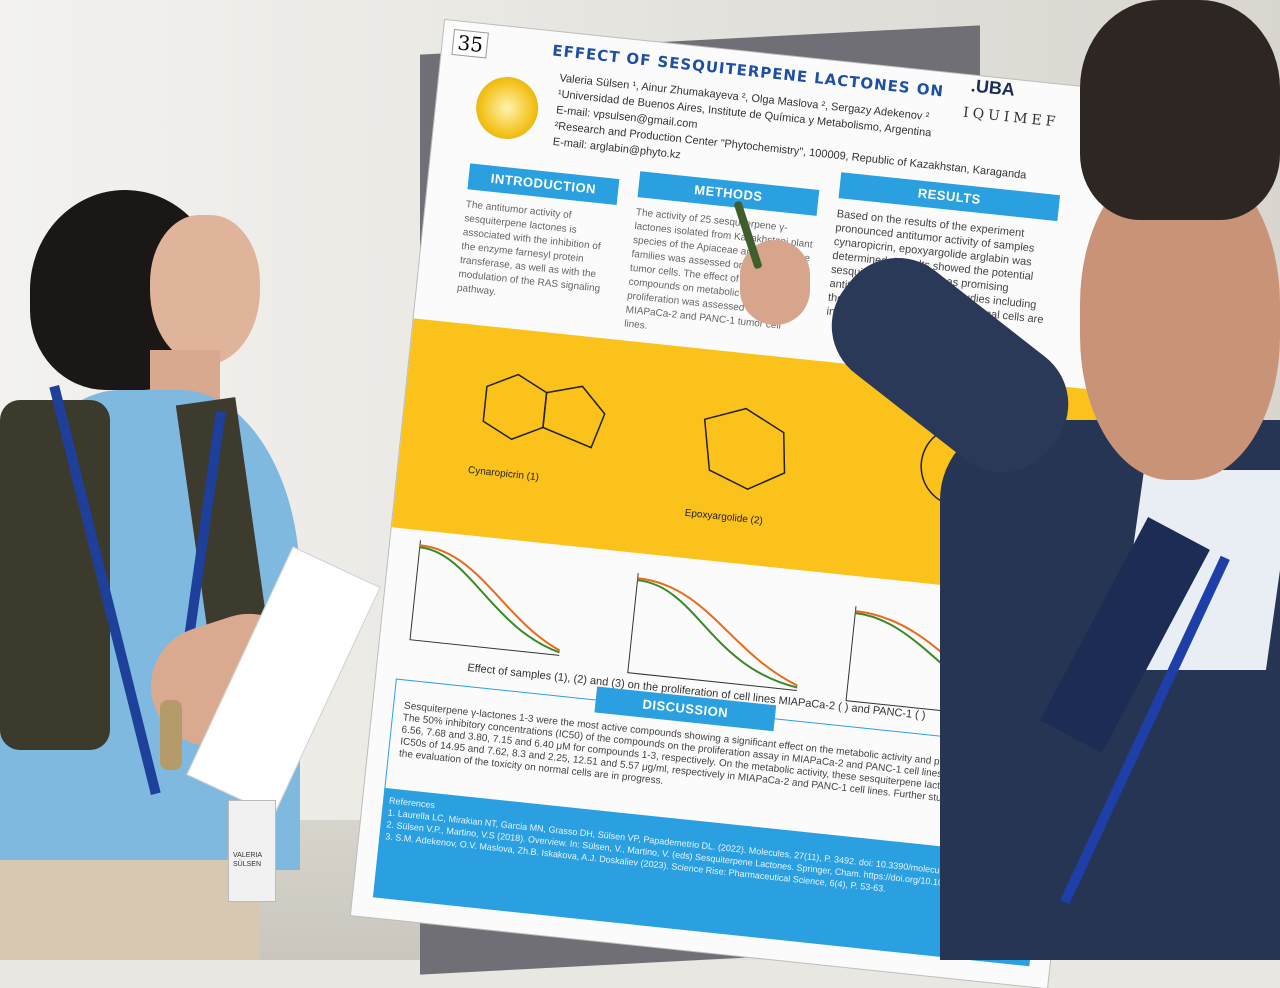 The height and width of the screenshot is (988, 1280). What do you see at coordinates (55, 575) in the screenshot?
I see `backpack` at bounding box center [55, 575].